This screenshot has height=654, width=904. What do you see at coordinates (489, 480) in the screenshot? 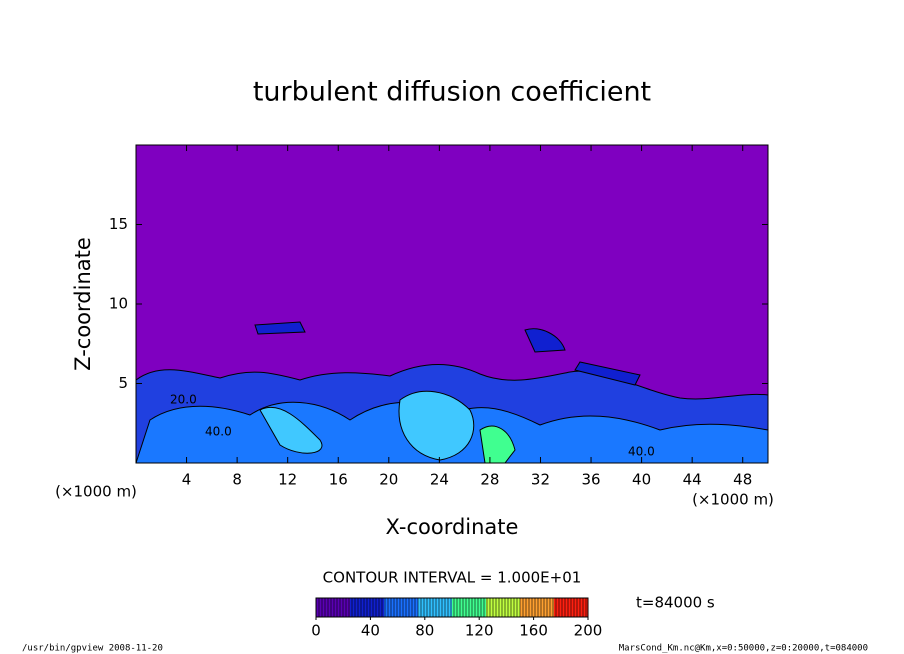
I see `x-tick-label: 28` at bounding box center [489, 480].